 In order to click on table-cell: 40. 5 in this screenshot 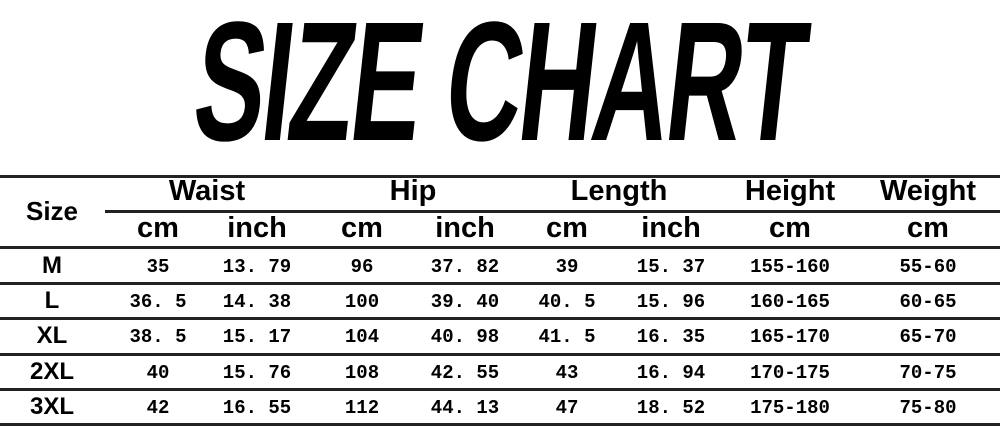, I will do `click(567, 302)`.